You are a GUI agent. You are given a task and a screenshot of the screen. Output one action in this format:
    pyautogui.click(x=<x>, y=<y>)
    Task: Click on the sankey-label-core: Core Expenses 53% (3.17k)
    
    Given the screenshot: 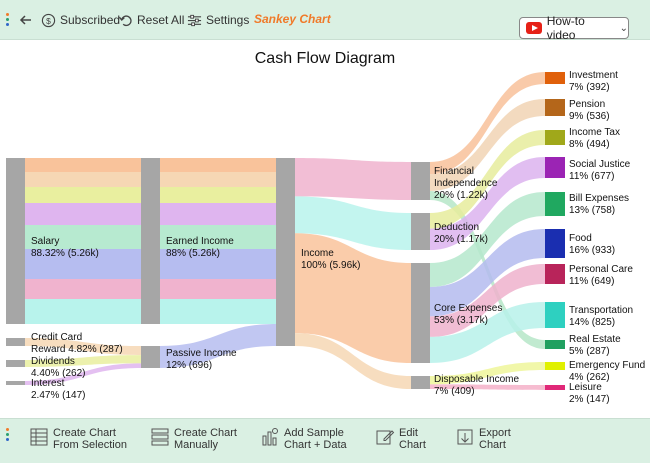 What is the action you would take?
    pyautogui.click(x=468, y=314)
    